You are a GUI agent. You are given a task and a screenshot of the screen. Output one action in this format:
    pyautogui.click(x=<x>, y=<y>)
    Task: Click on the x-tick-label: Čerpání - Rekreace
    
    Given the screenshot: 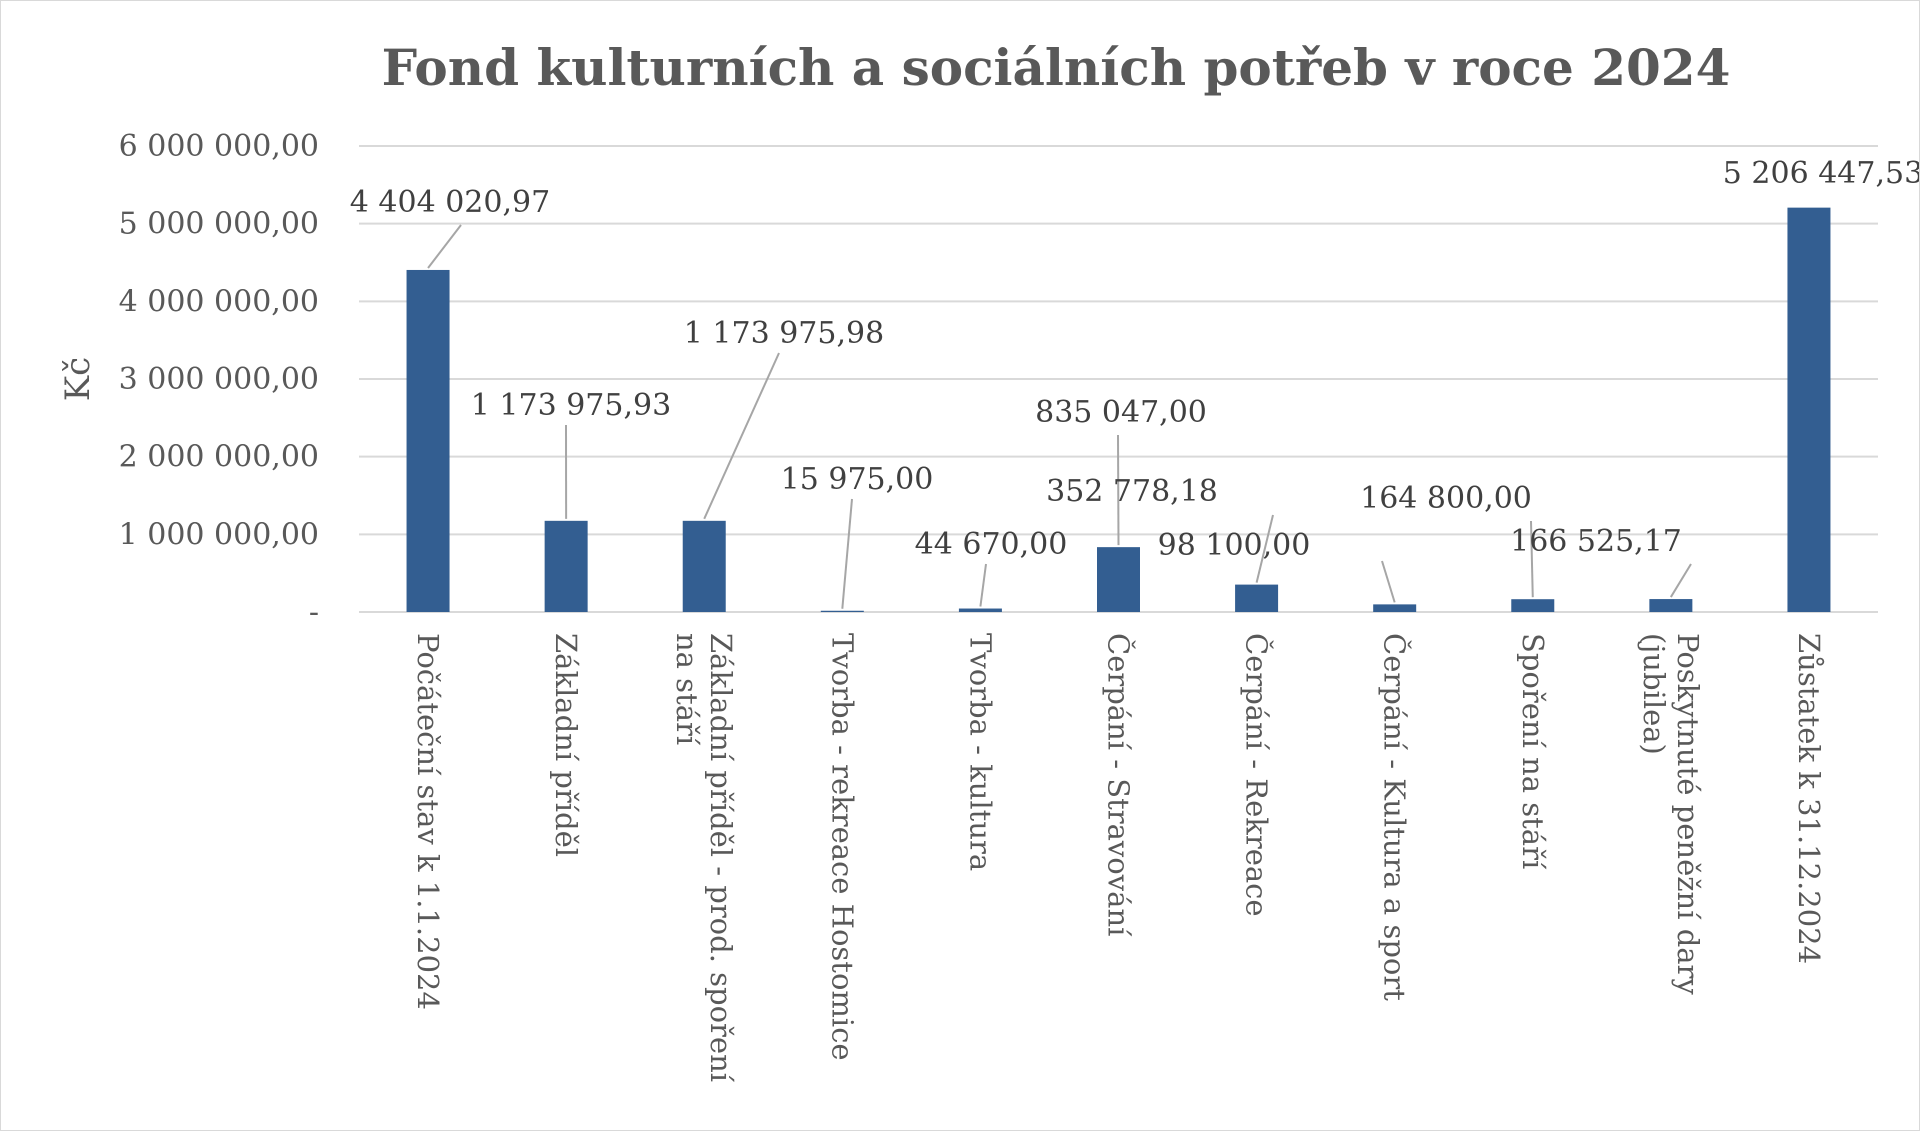 What is the action you would take?
    pyautogui.click(x=1257, y=775)
    